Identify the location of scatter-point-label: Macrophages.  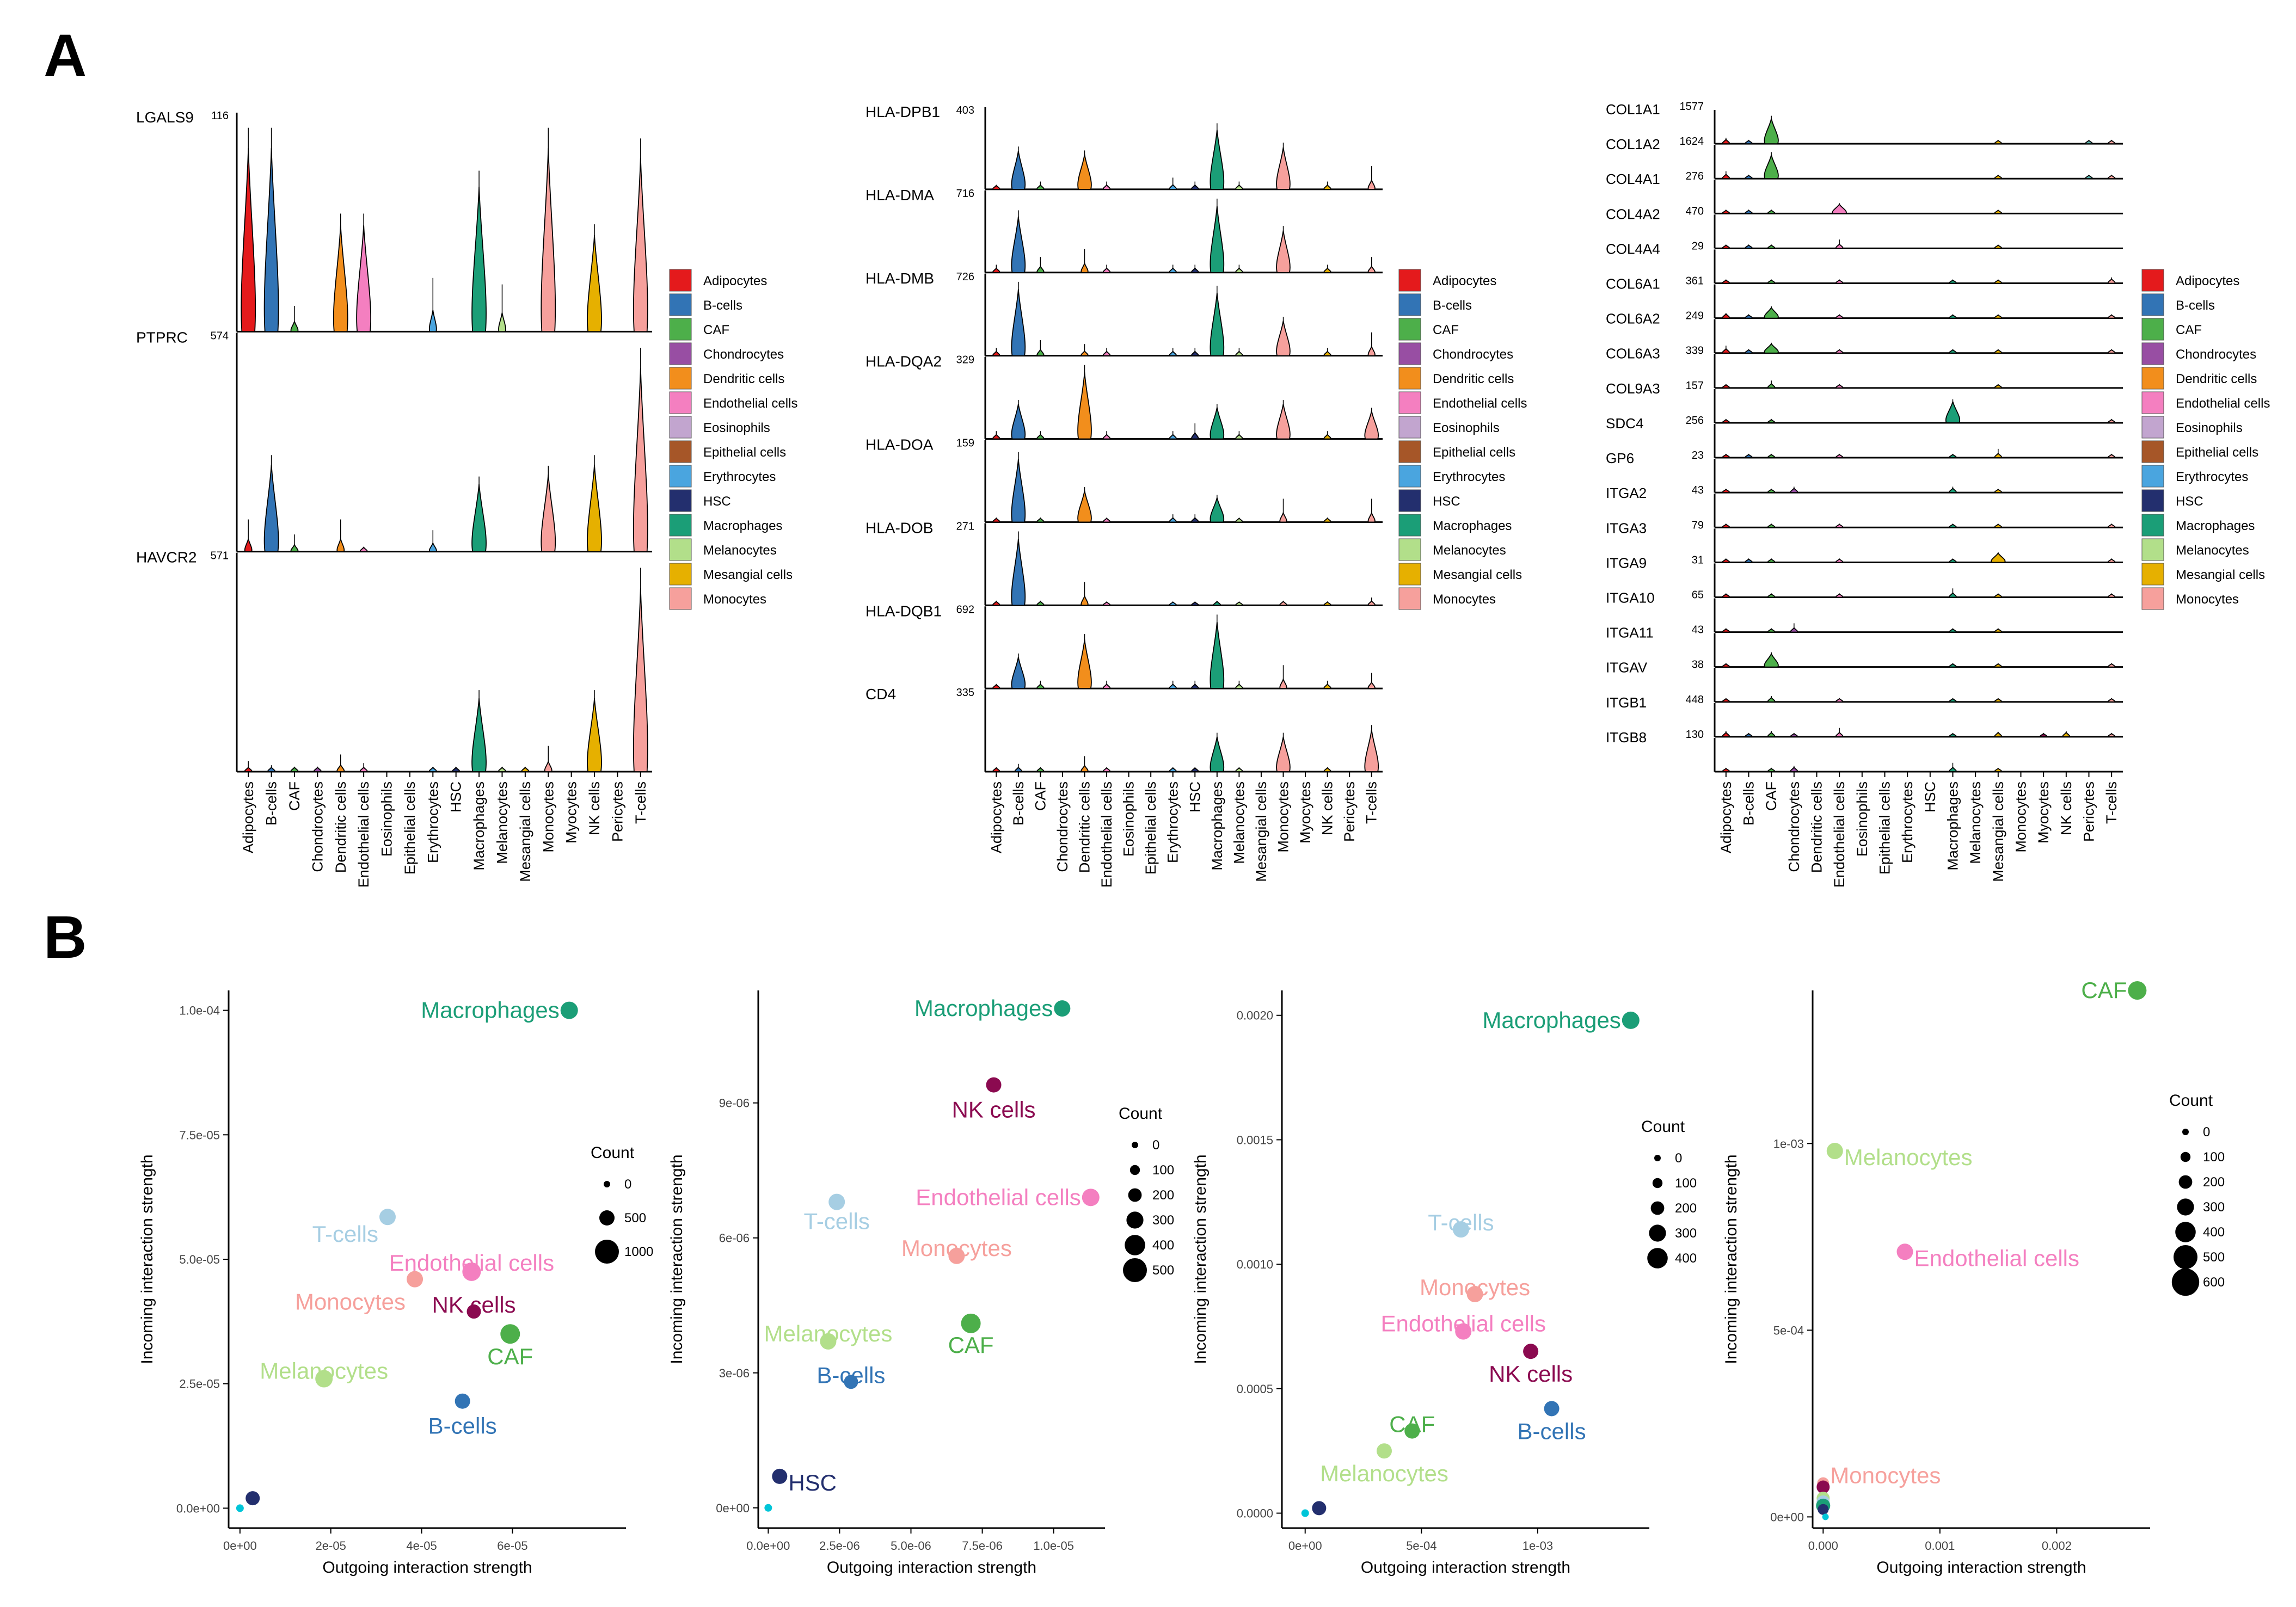
(490, 1011).